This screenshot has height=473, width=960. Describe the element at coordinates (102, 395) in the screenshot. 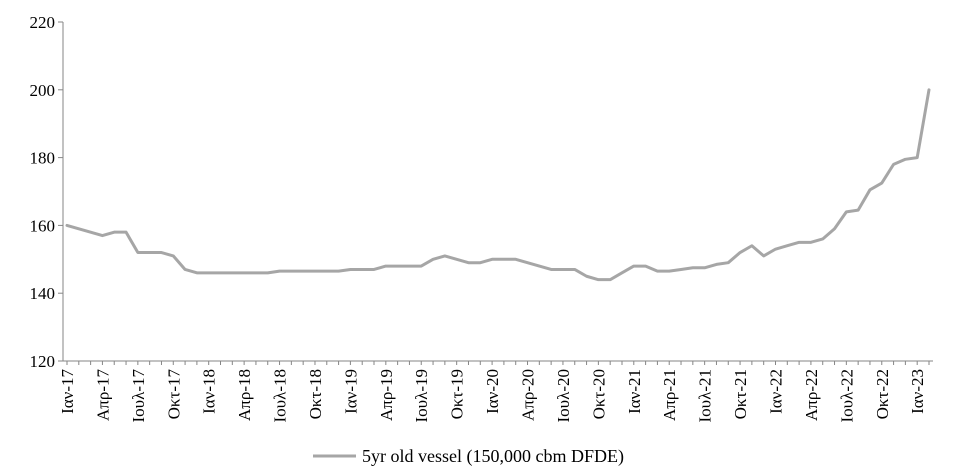

I see `x-tick-label: Απρ-17` at that location.